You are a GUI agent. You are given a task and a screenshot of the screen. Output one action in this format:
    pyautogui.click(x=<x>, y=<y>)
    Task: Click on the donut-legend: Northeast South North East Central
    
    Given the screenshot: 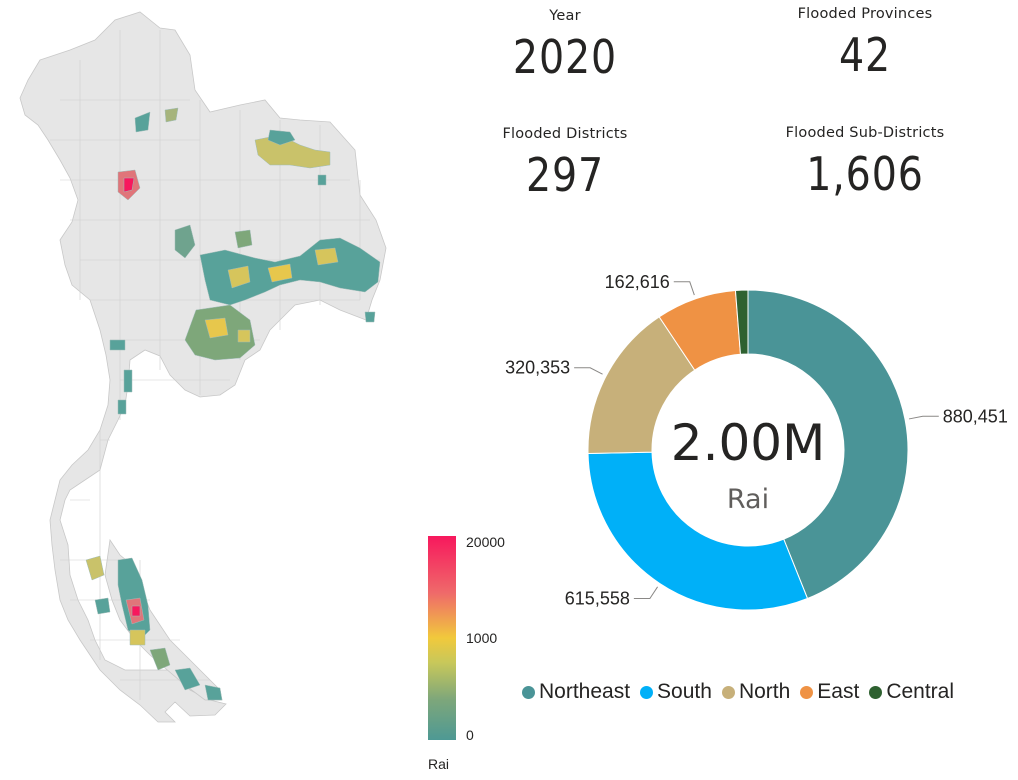 What is the action you would take?
    pyautogui.click(x=738, y=692)
    